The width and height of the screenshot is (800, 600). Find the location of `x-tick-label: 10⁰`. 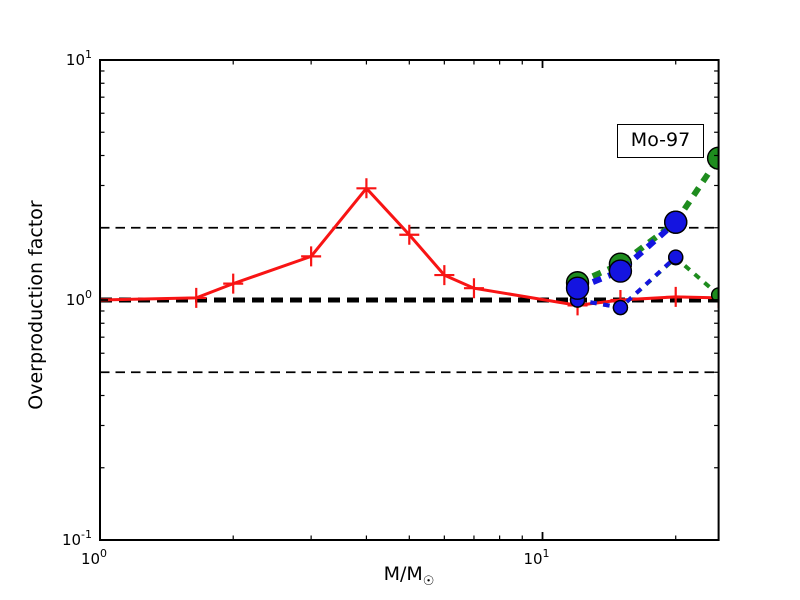

x-tick-label: 10⁰ is located at coordinates (94, 557).